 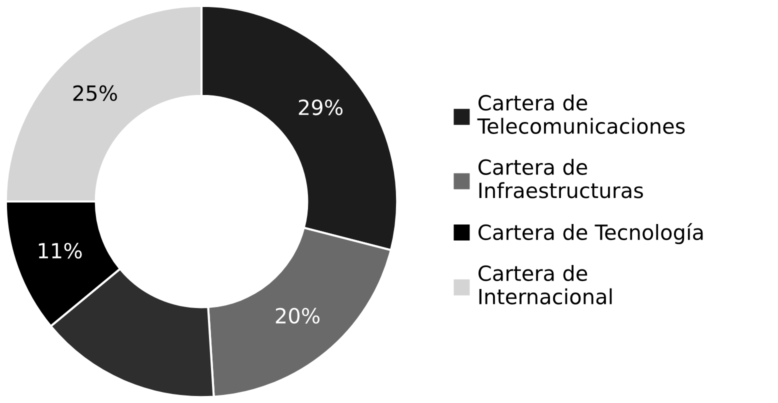 I want to click on data-label: 11%, so click(x=60, y=250).